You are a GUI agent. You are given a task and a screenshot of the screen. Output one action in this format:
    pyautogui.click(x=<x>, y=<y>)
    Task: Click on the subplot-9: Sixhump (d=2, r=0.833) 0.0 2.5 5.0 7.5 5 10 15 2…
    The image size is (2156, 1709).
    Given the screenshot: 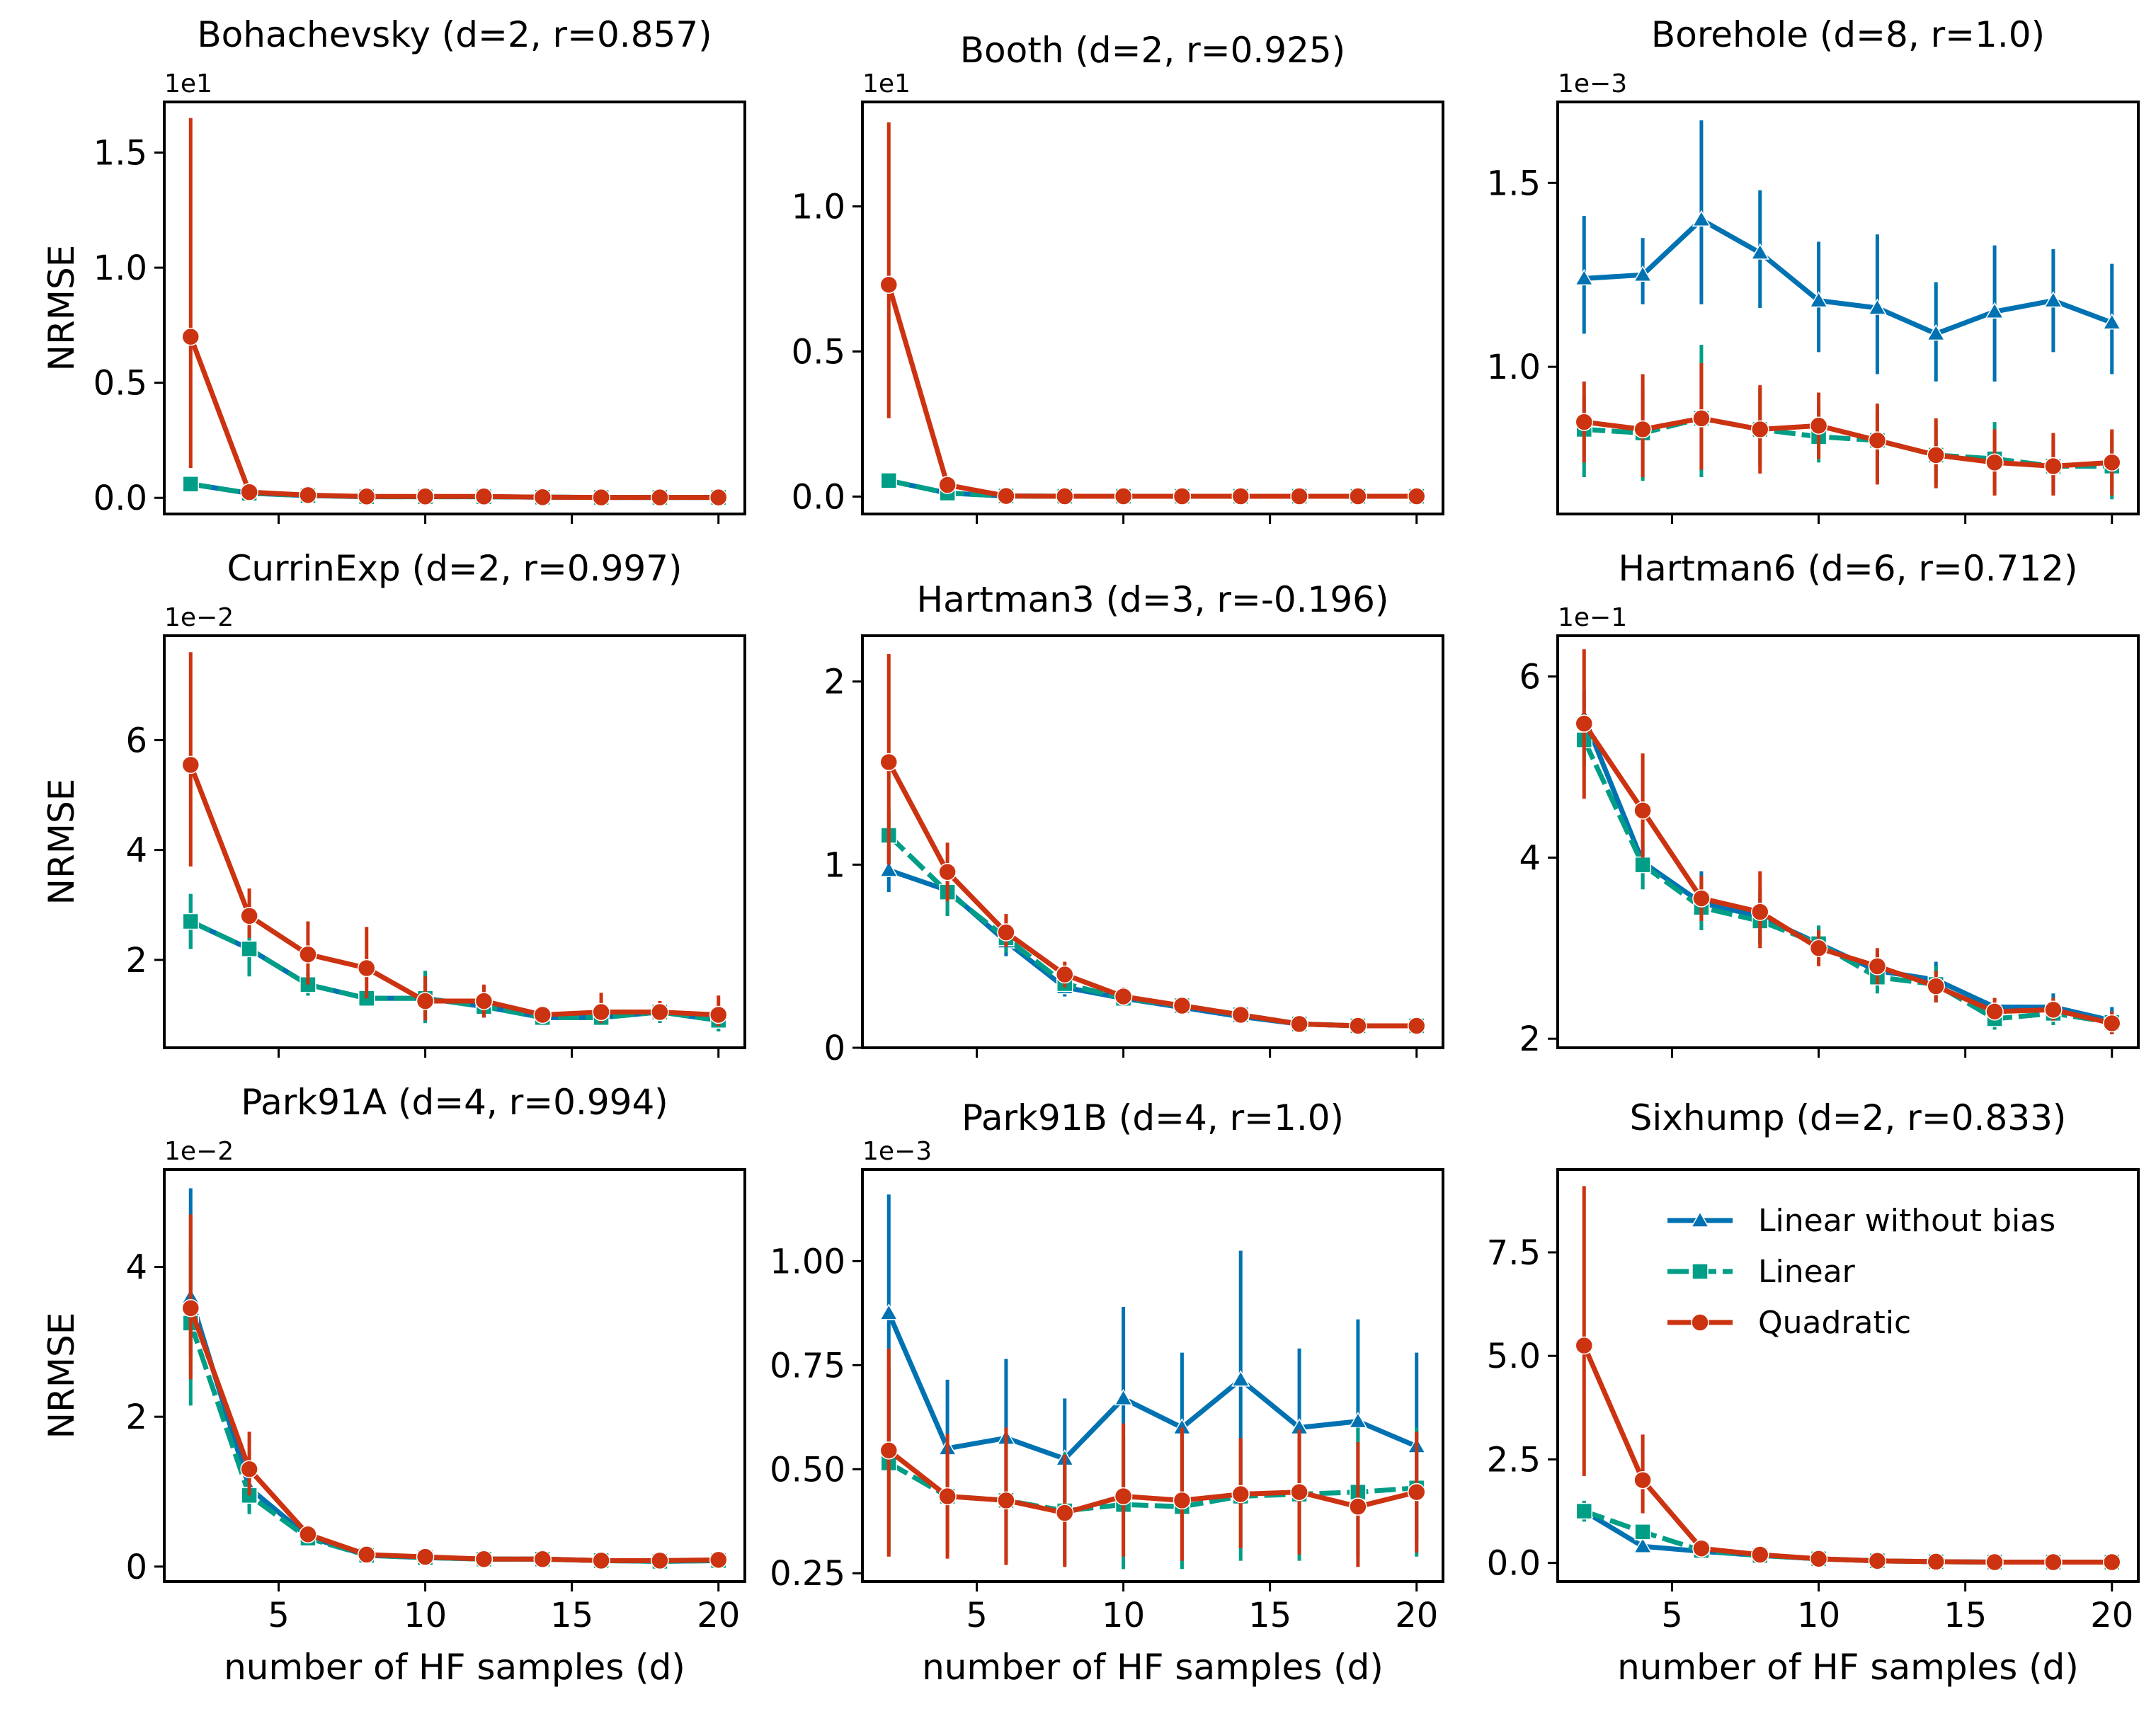 What is the action you would take?
    pyautogui.click(x=1814, y=1392)
    